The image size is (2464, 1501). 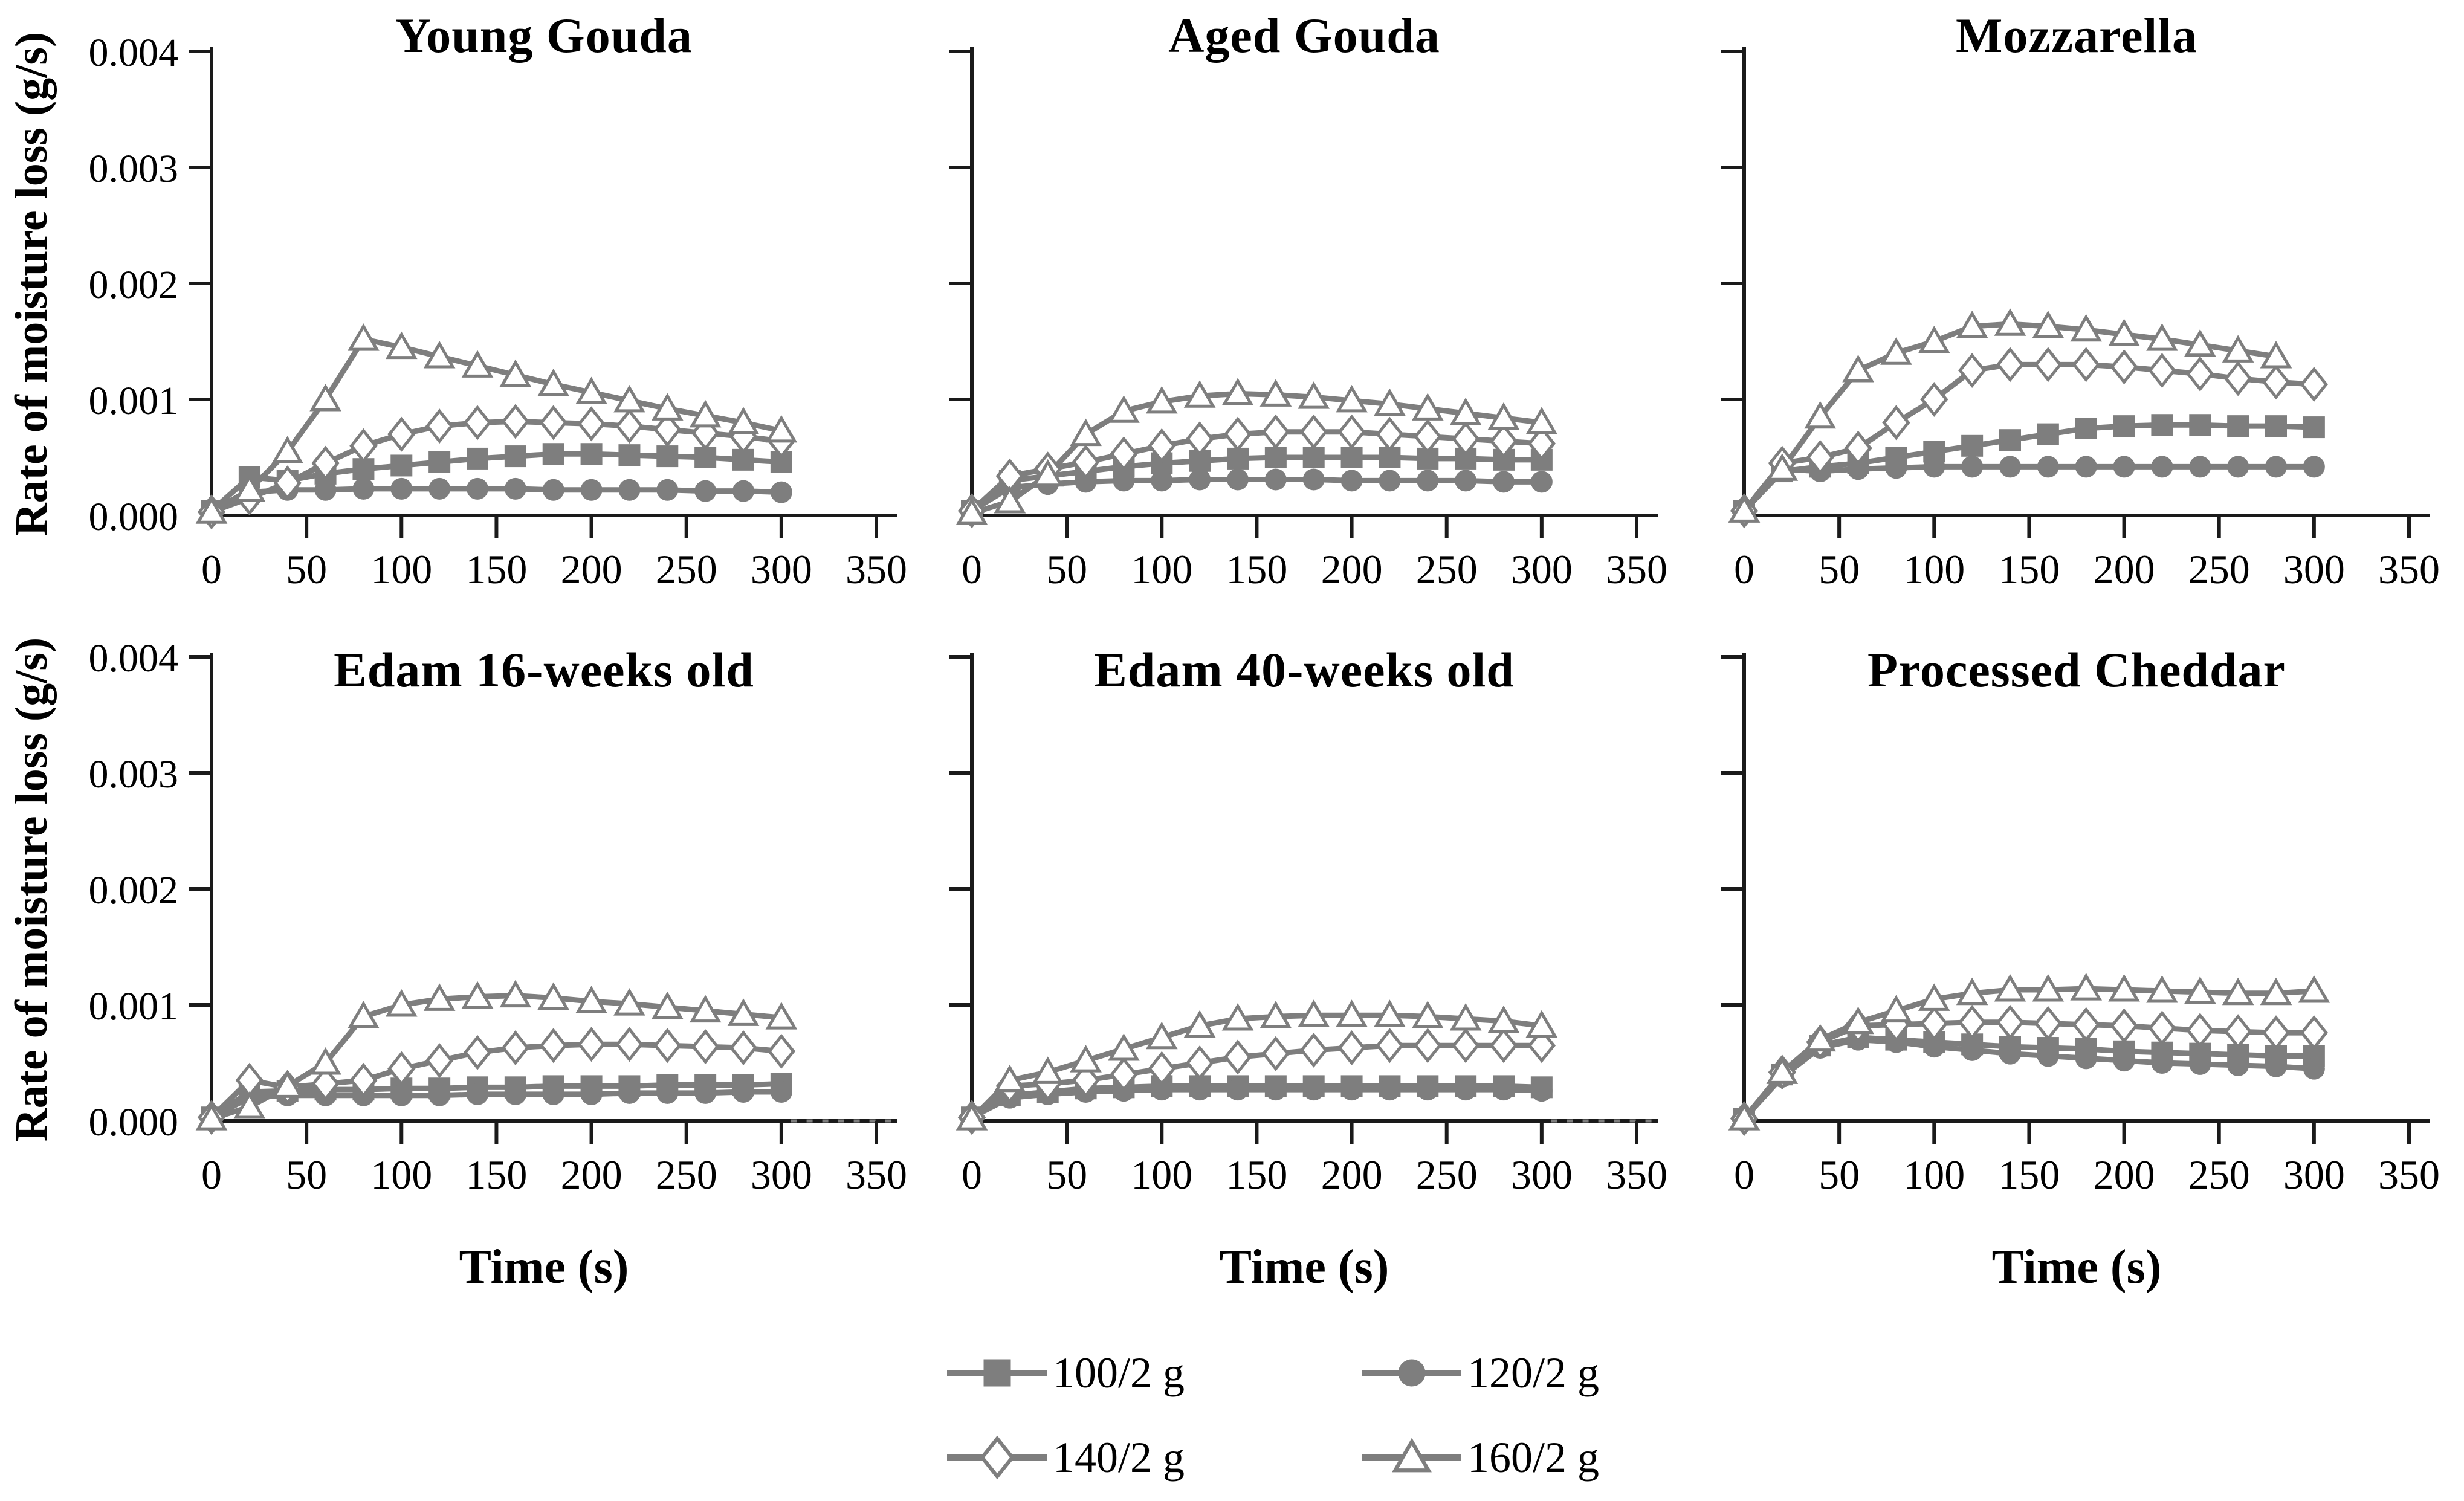 I want to click on x-tick-label: 100, so click(x=1161, y=1175).